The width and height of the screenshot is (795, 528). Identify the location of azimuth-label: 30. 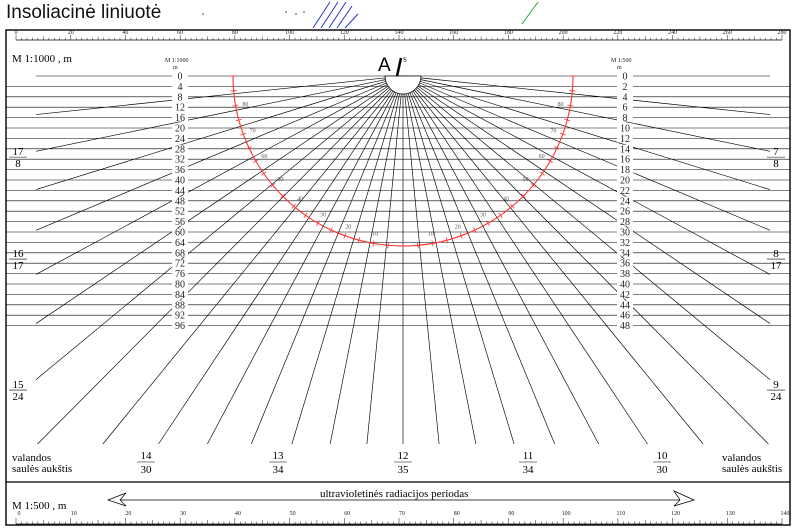
(483, 216).